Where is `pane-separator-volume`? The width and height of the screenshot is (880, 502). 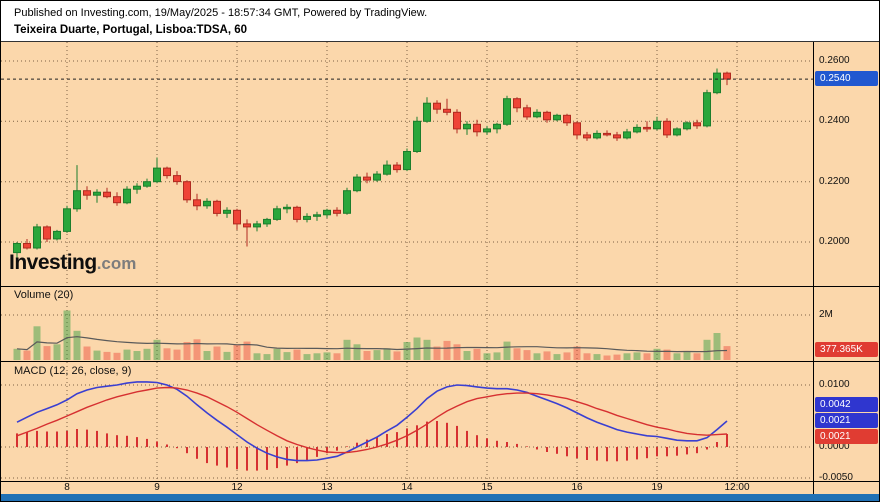
pane-separator-volume is located at coordinates (440, 286).